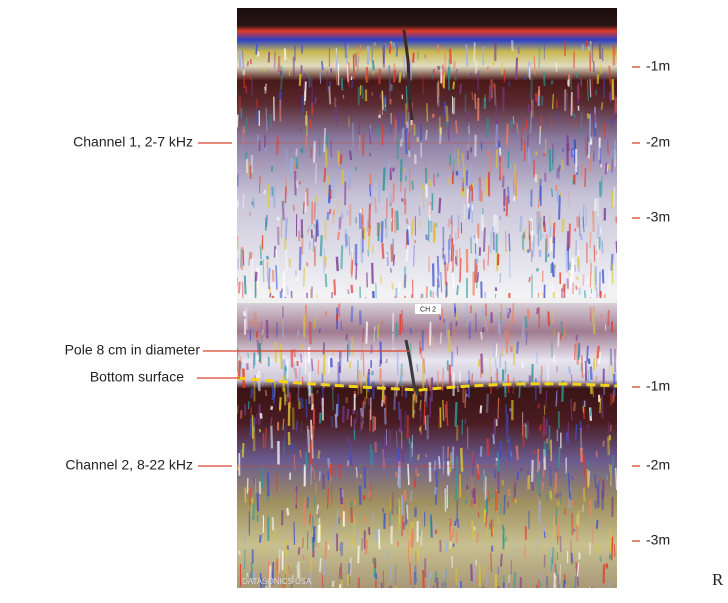  What do you see at coordinates (658, 386) in the screenshot?
I see `depth-label: -1m` at bounding box center [658, 386].